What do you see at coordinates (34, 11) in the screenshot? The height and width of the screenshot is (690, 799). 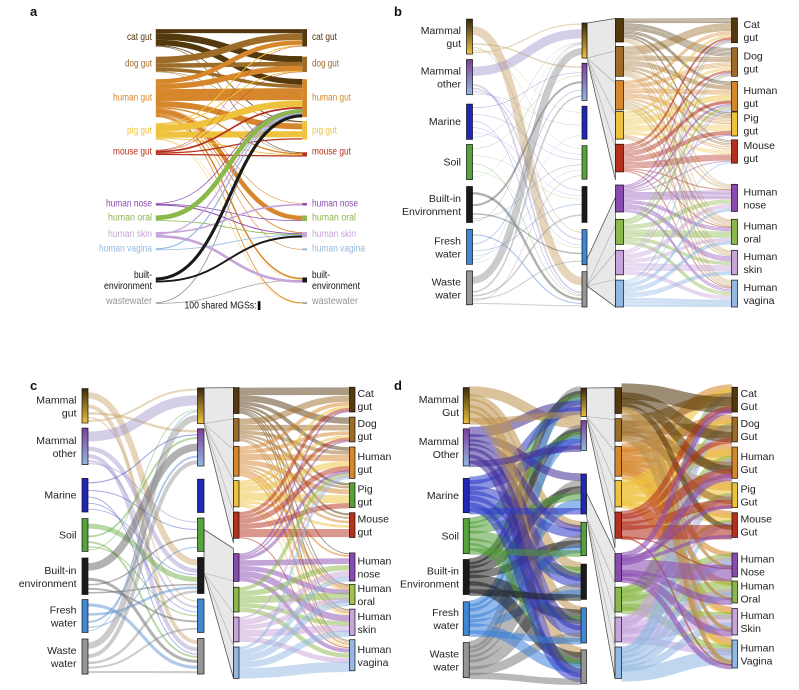 I see `svg-text: a` at bounding box center [34, 11].